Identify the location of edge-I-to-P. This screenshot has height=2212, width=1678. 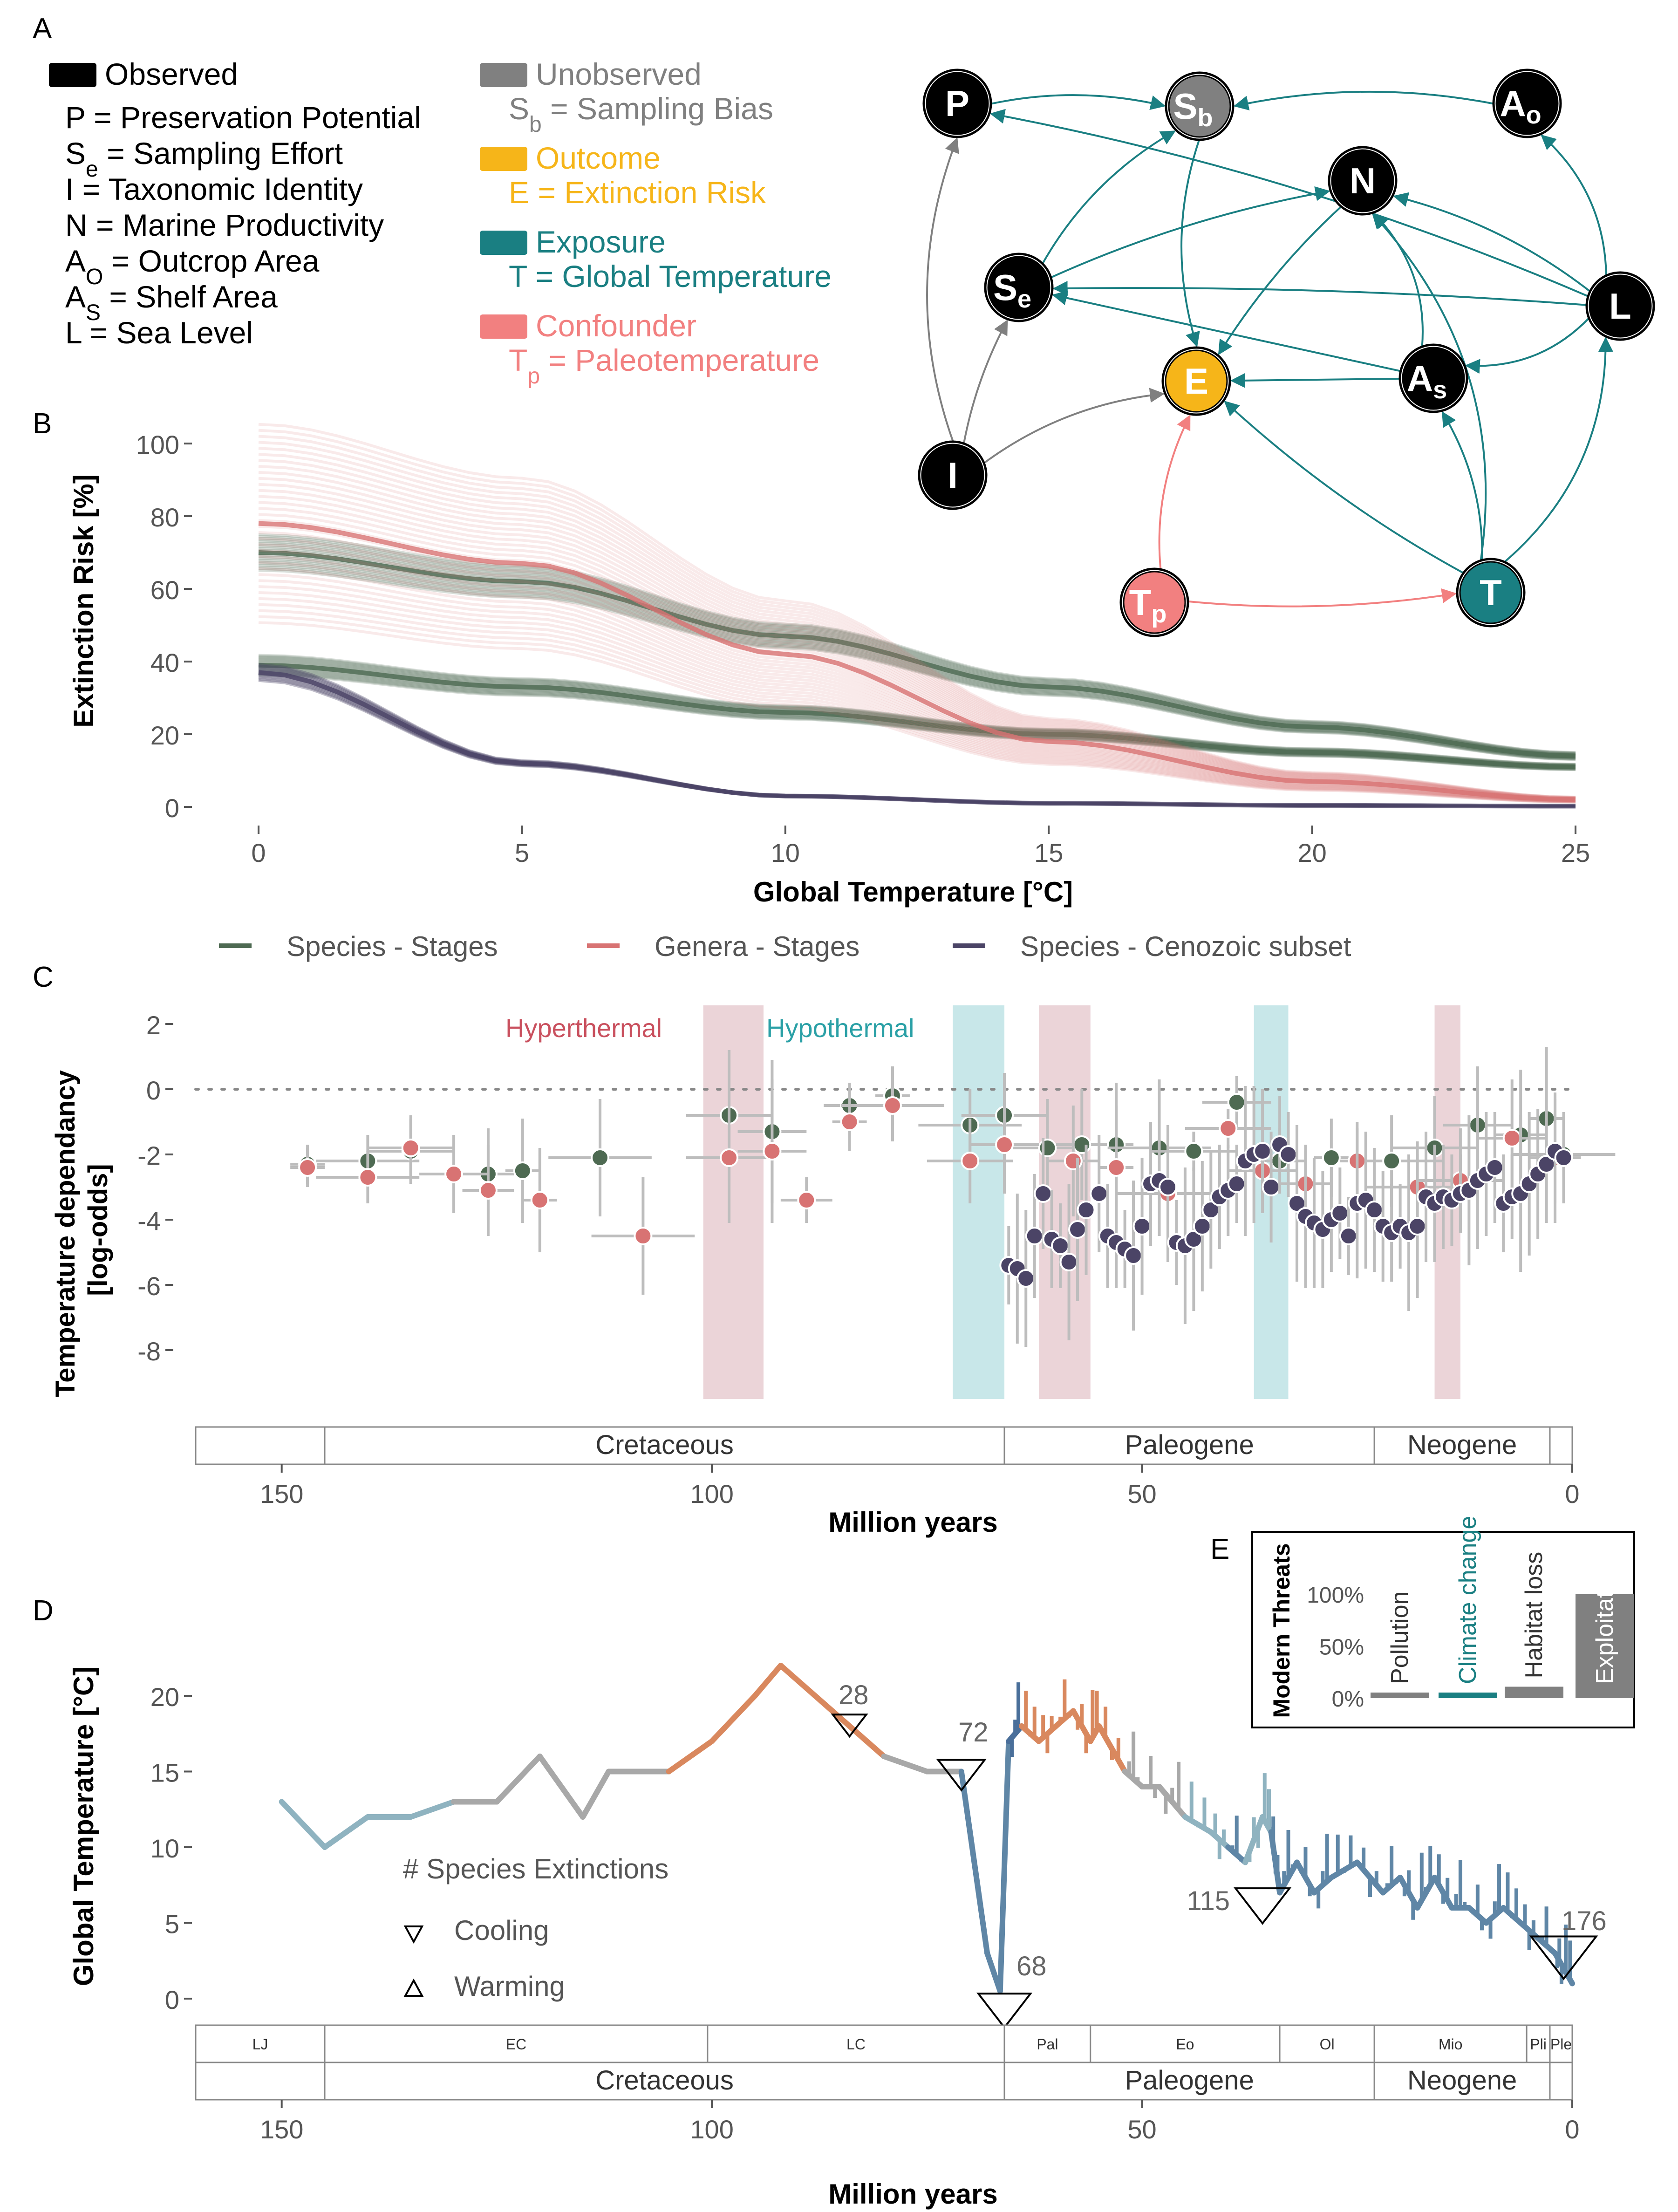
(943, 289).